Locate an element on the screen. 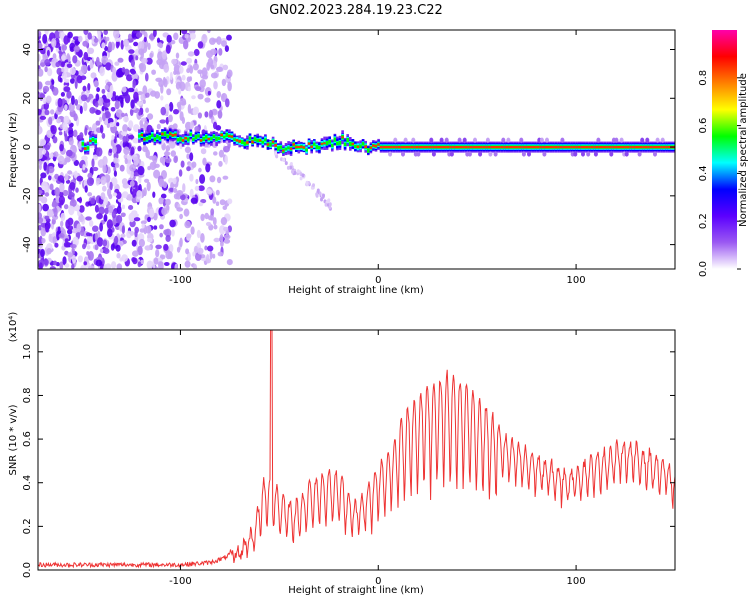 The image size is (750, 600). snr-y-tick-label: 0.6 is located at coordinates (27, 439).